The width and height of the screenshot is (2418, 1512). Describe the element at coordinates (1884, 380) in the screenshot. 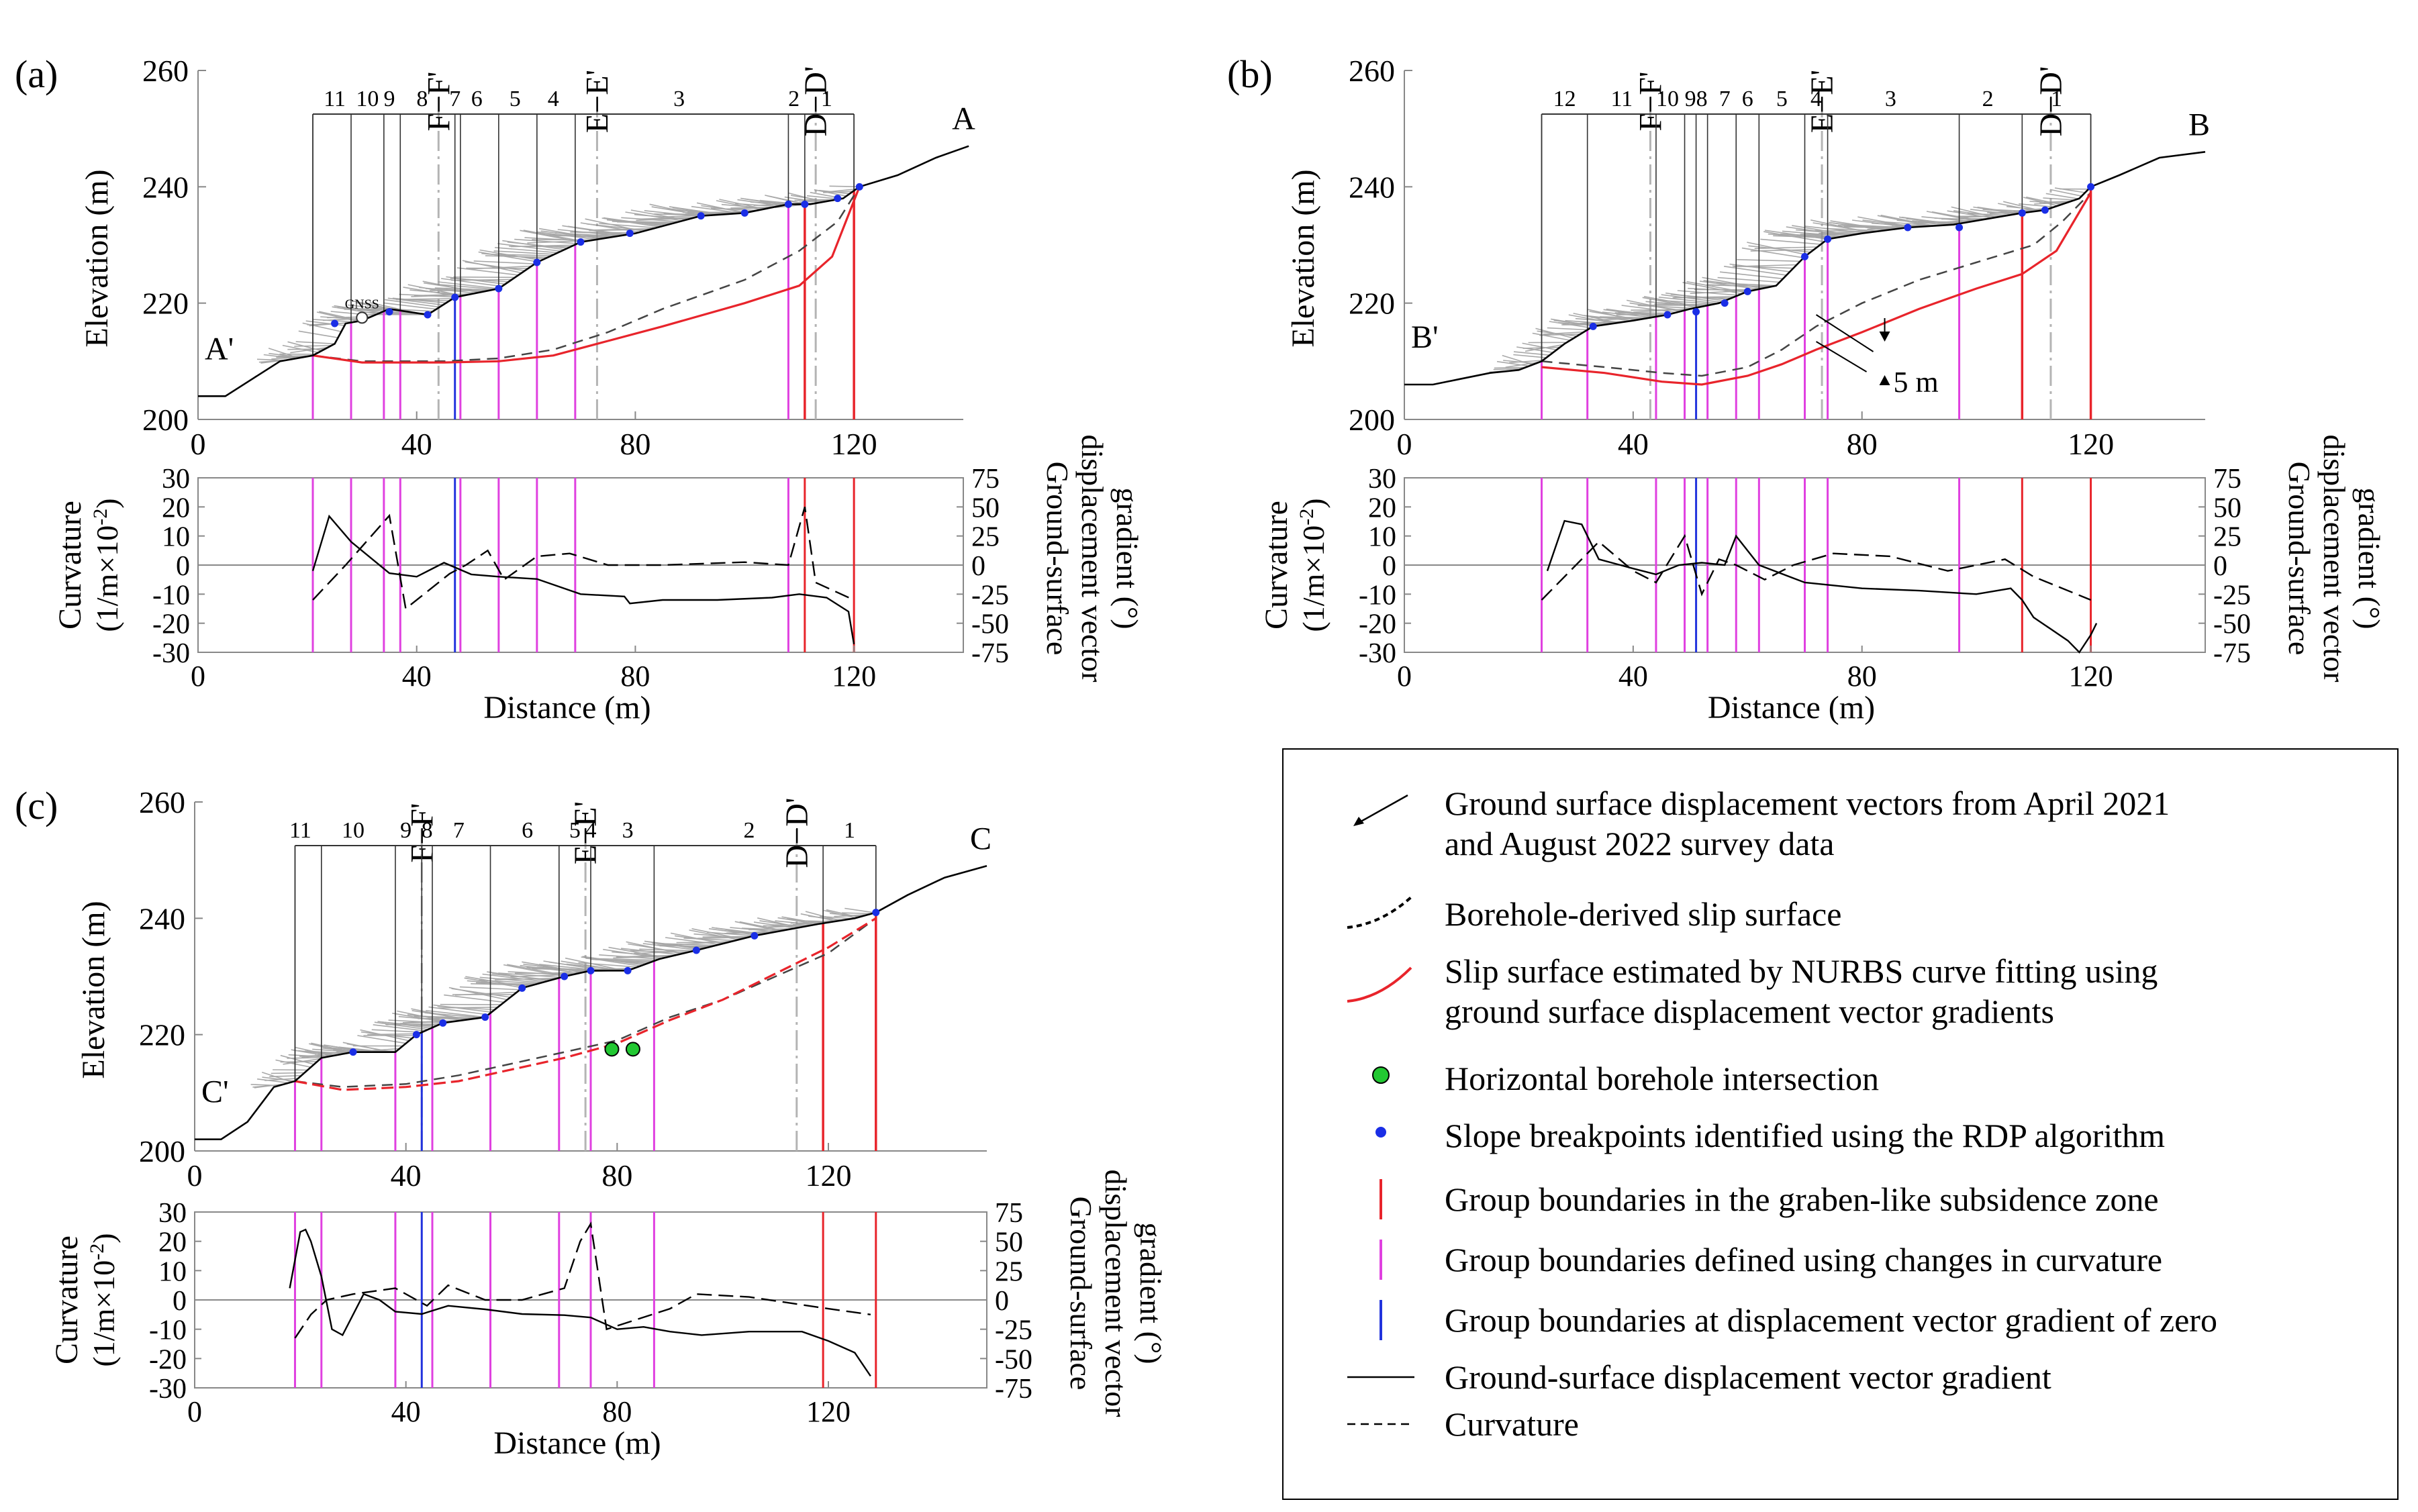

I see `scale-arrow` at that location.